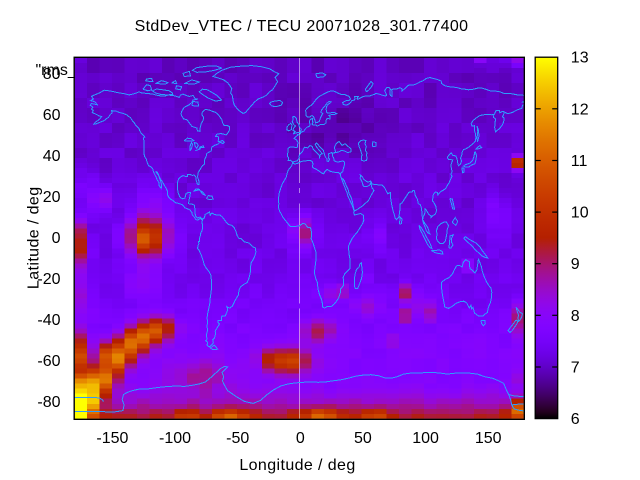 The image size is (640, 480). What do you see at coordinates (580, 58) in the screenshot?
I see `svg-text: 13` at bounding box center [580, 58].